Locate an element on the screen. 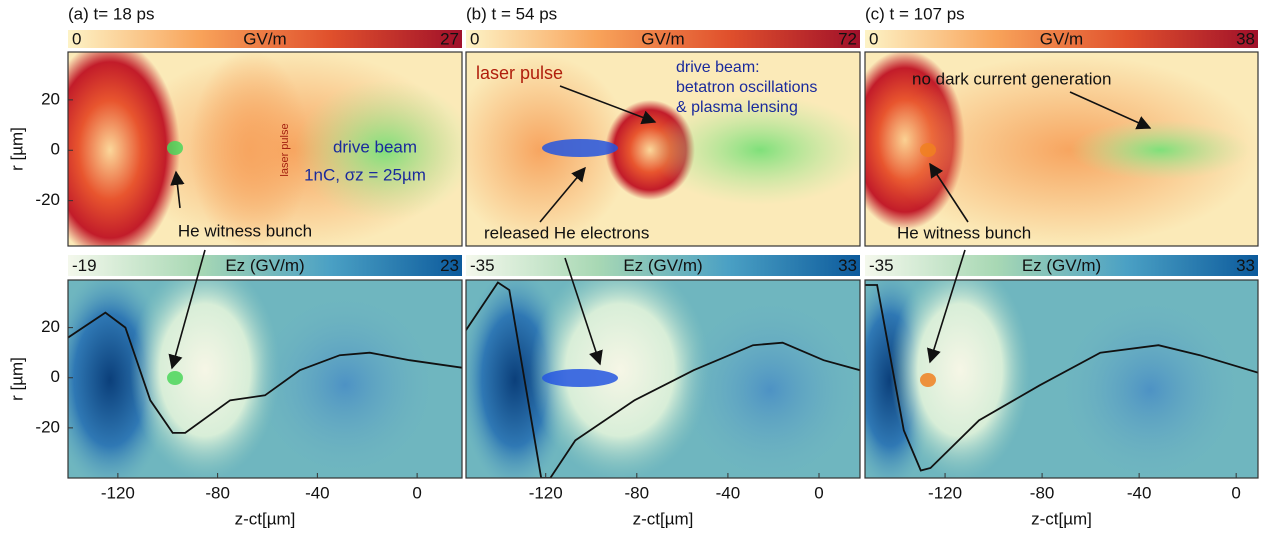 This screenshot has height=535, width=1262. colorbar-max: 72 is located at coordinates (847, 38).